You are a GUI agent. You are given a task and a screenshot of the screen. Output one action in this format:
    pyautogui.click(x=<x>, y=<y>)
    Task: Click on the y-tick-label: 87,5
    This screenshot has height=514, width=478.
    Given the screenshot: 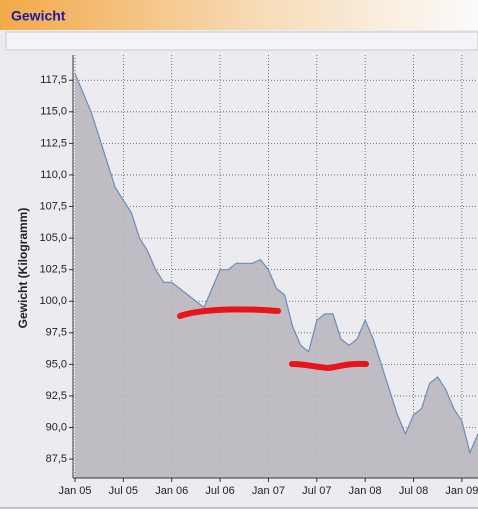 What is the action you would take?
    pyautogui.click(x=56, y=459)
    